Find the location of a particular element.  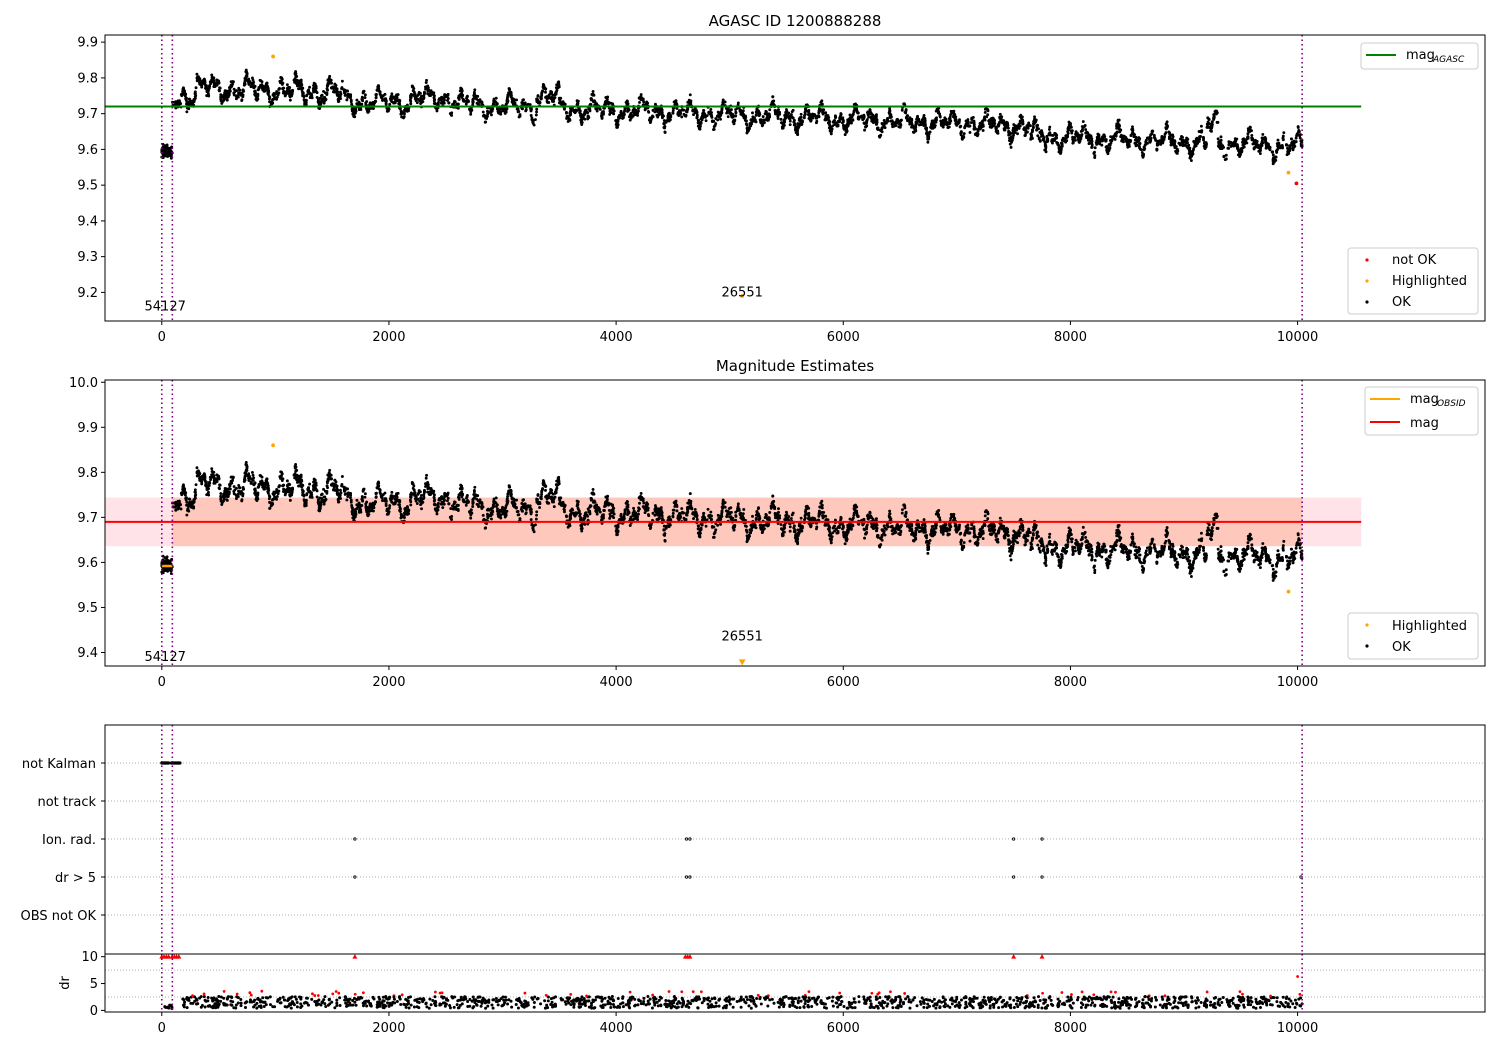

x-tick-label: 2000 is located at coordinates (388, 337).